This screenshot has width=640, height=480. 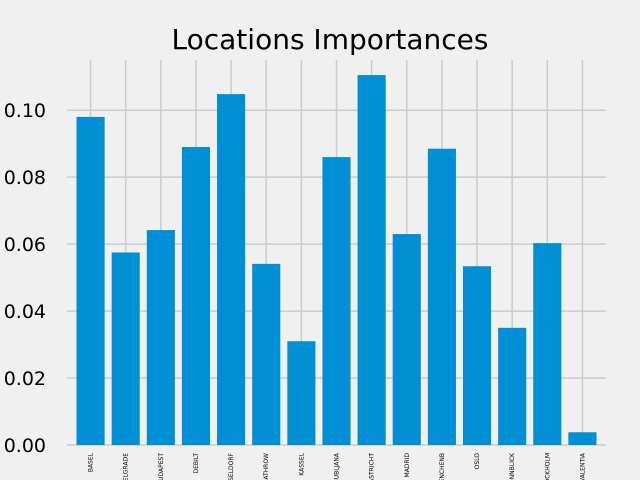 What do you see at coordinates (161, 466) in the screenshot?
I see `x-tick-label: BUDAPEST` at bounding box center [161, 466].